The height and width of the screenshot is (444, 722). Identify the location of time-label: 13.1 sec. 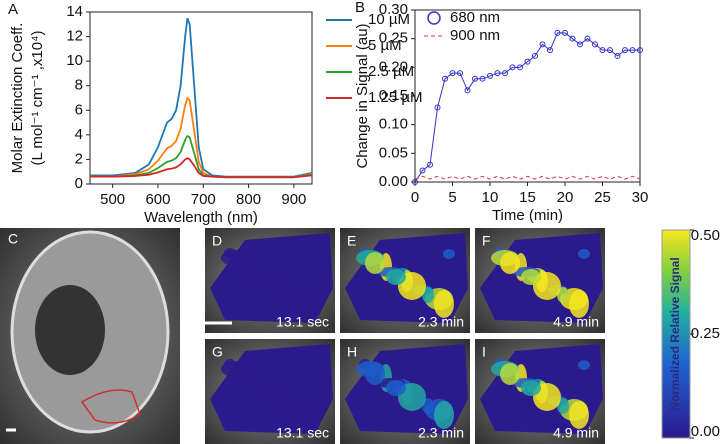
(302, 433).